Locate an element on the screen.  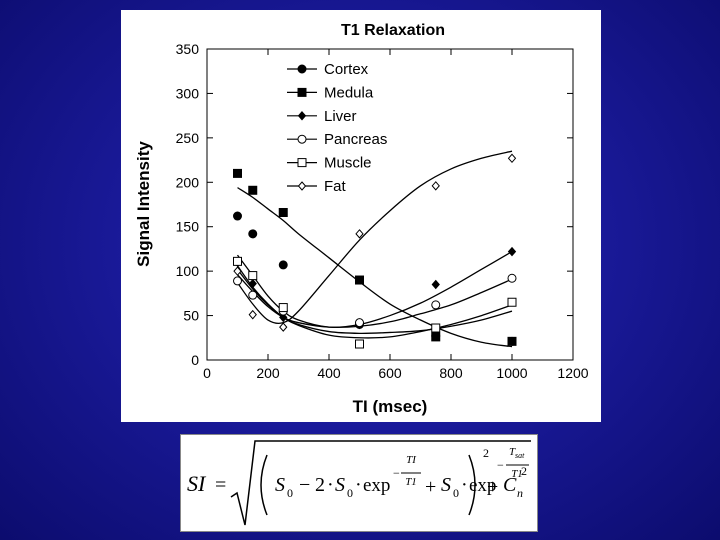
x-axis-label: TI (msec) is located at coordinates (390, 406).